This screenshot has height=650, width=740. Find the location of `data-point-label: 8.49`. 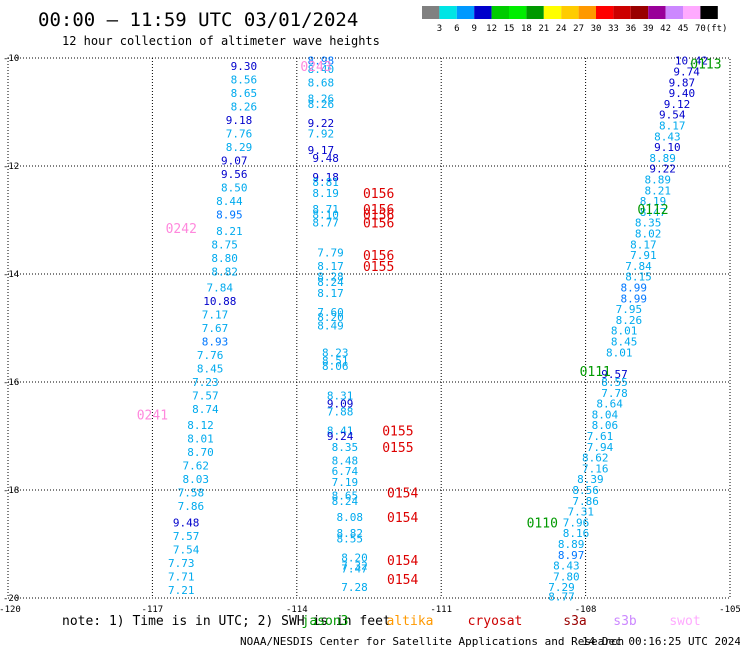

data-point-label: 8.49 is located at coordinates (330, 325).